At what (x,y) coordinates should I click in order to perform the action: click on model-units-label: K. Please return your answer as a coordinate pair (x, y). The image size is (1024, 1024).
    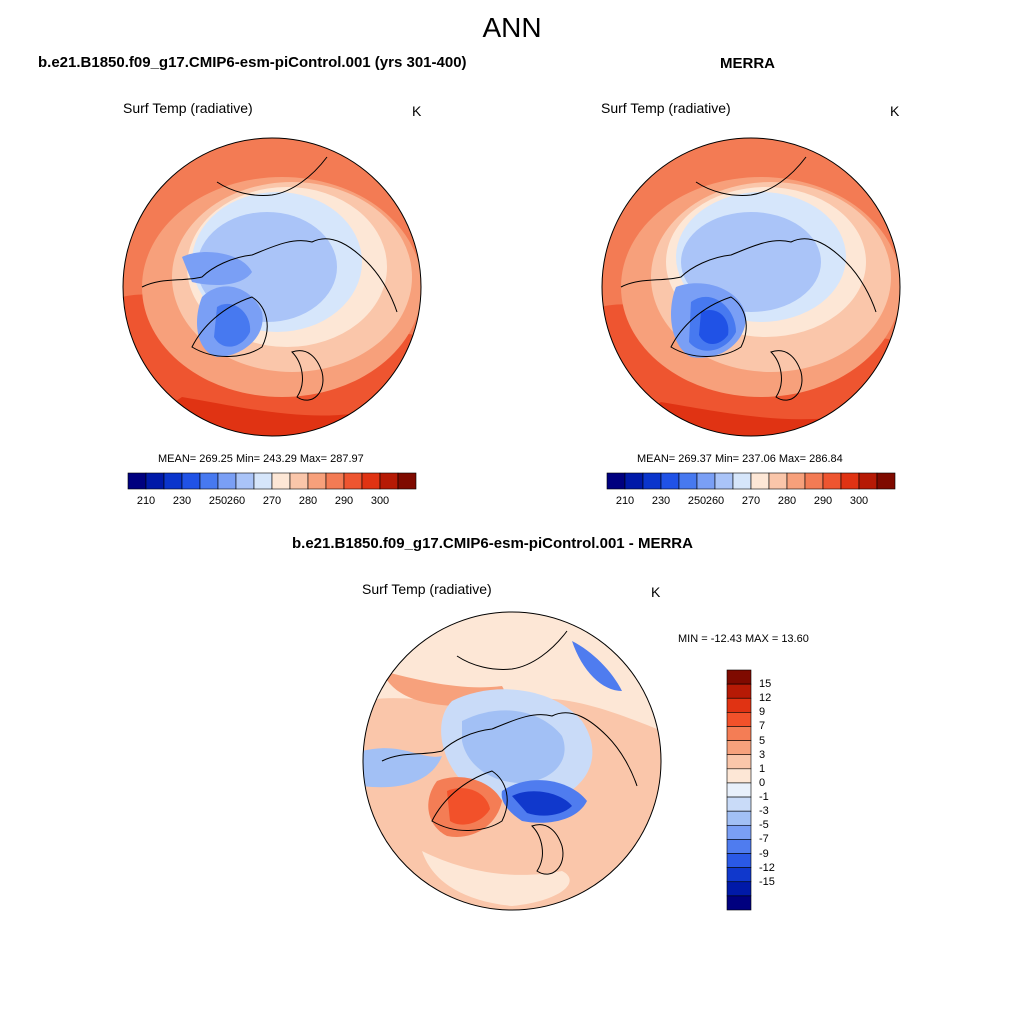
    Looking at the image, I should click on (417, 111).